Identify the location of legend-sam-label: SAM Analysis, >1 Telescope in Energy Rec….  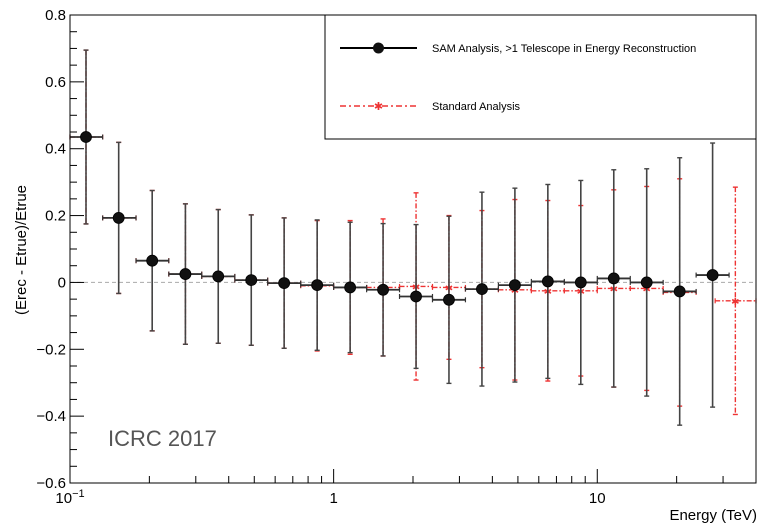
(564, 49).